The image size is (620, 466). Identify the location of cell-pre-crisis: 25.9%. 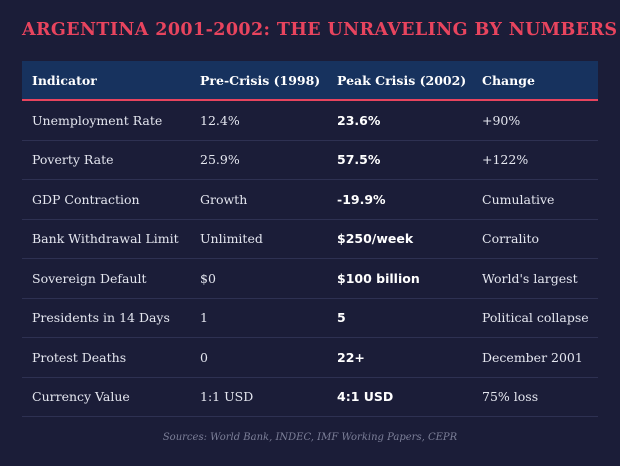
(220, 160).